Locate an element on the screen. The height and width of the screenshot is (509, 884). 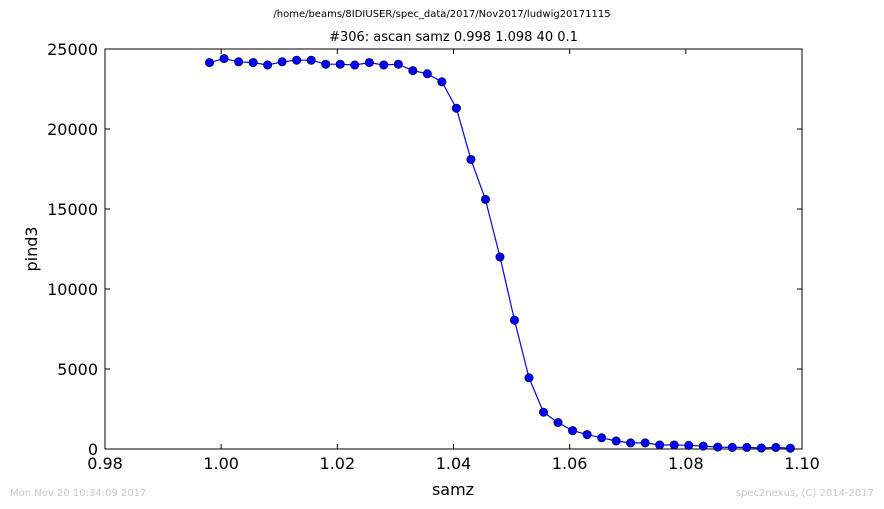
x-tick-label: 1.02 is located at coordinates (338, 463).